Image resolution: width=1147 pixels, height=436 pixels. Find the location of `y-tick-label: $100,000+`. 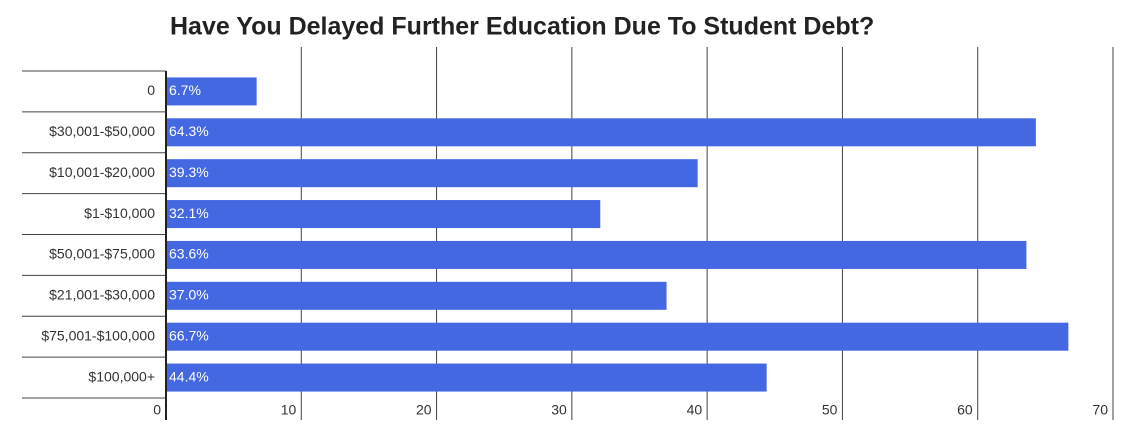

y-tick-label: $100,000+ is located at coordinates (121, 376).